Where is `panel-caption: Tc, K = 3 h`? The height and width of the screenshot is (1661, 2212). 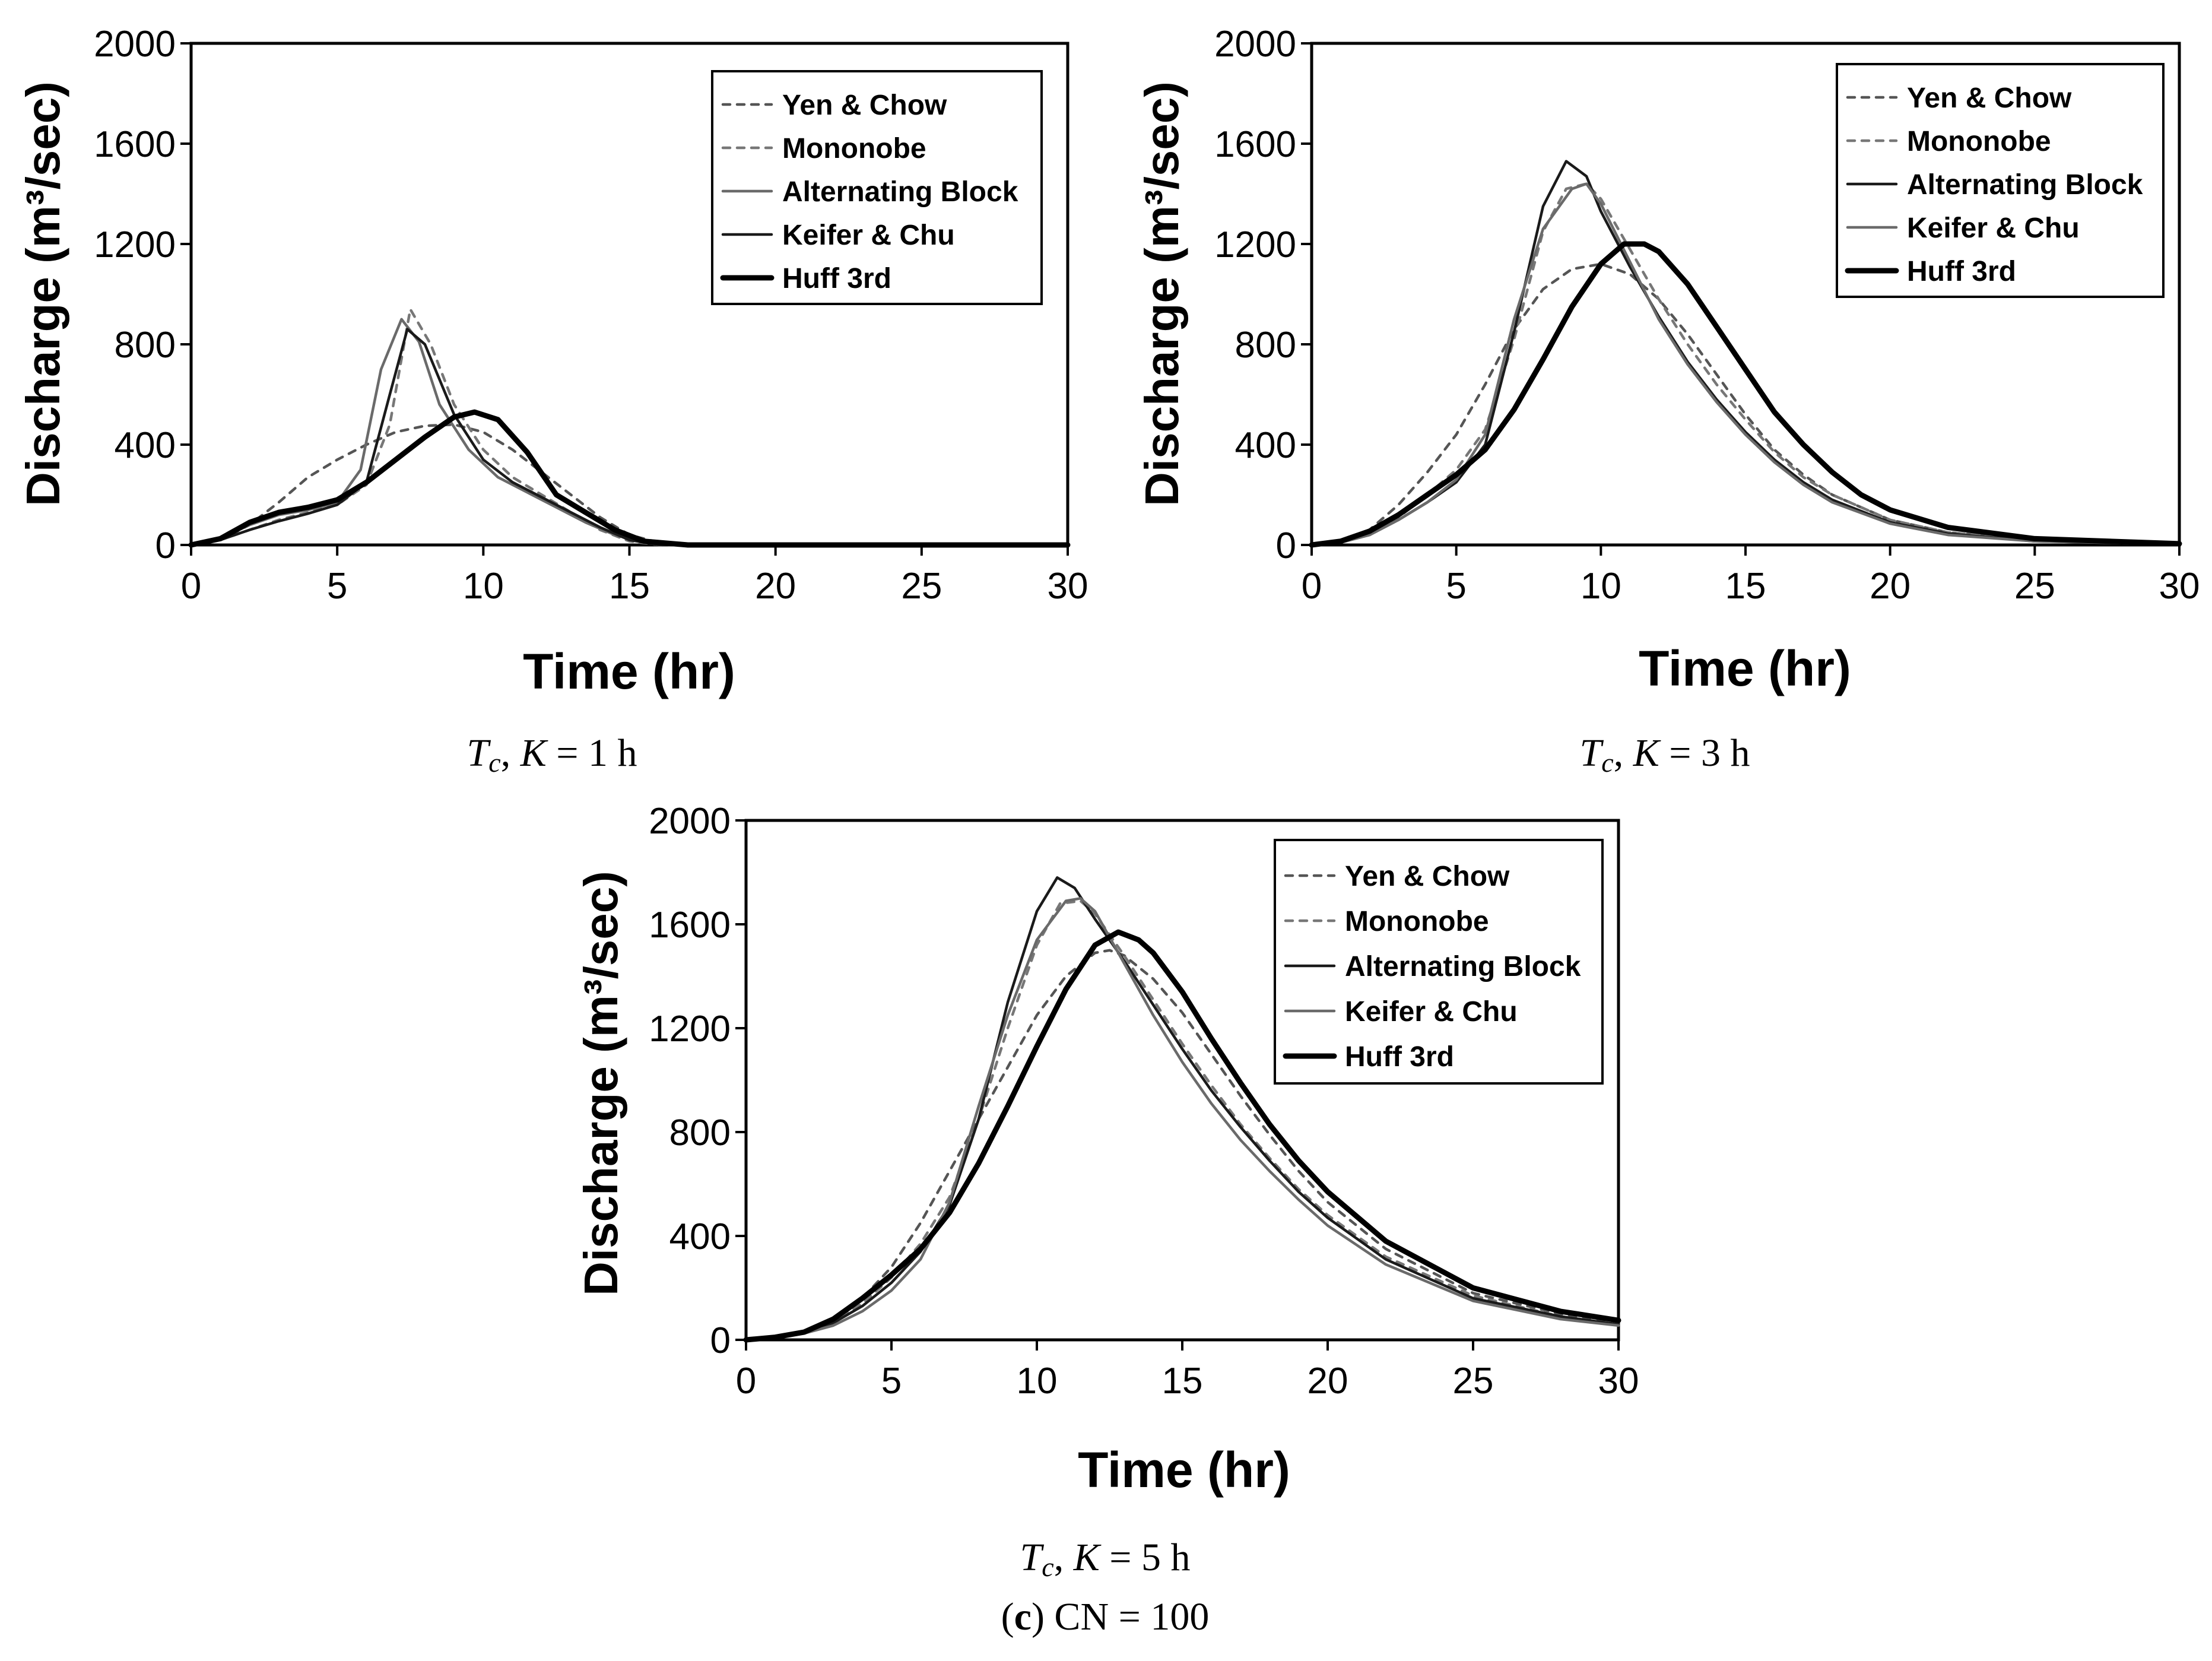
panel-caption: Tc, K = 3 h is located at coordinates (1665, 754).